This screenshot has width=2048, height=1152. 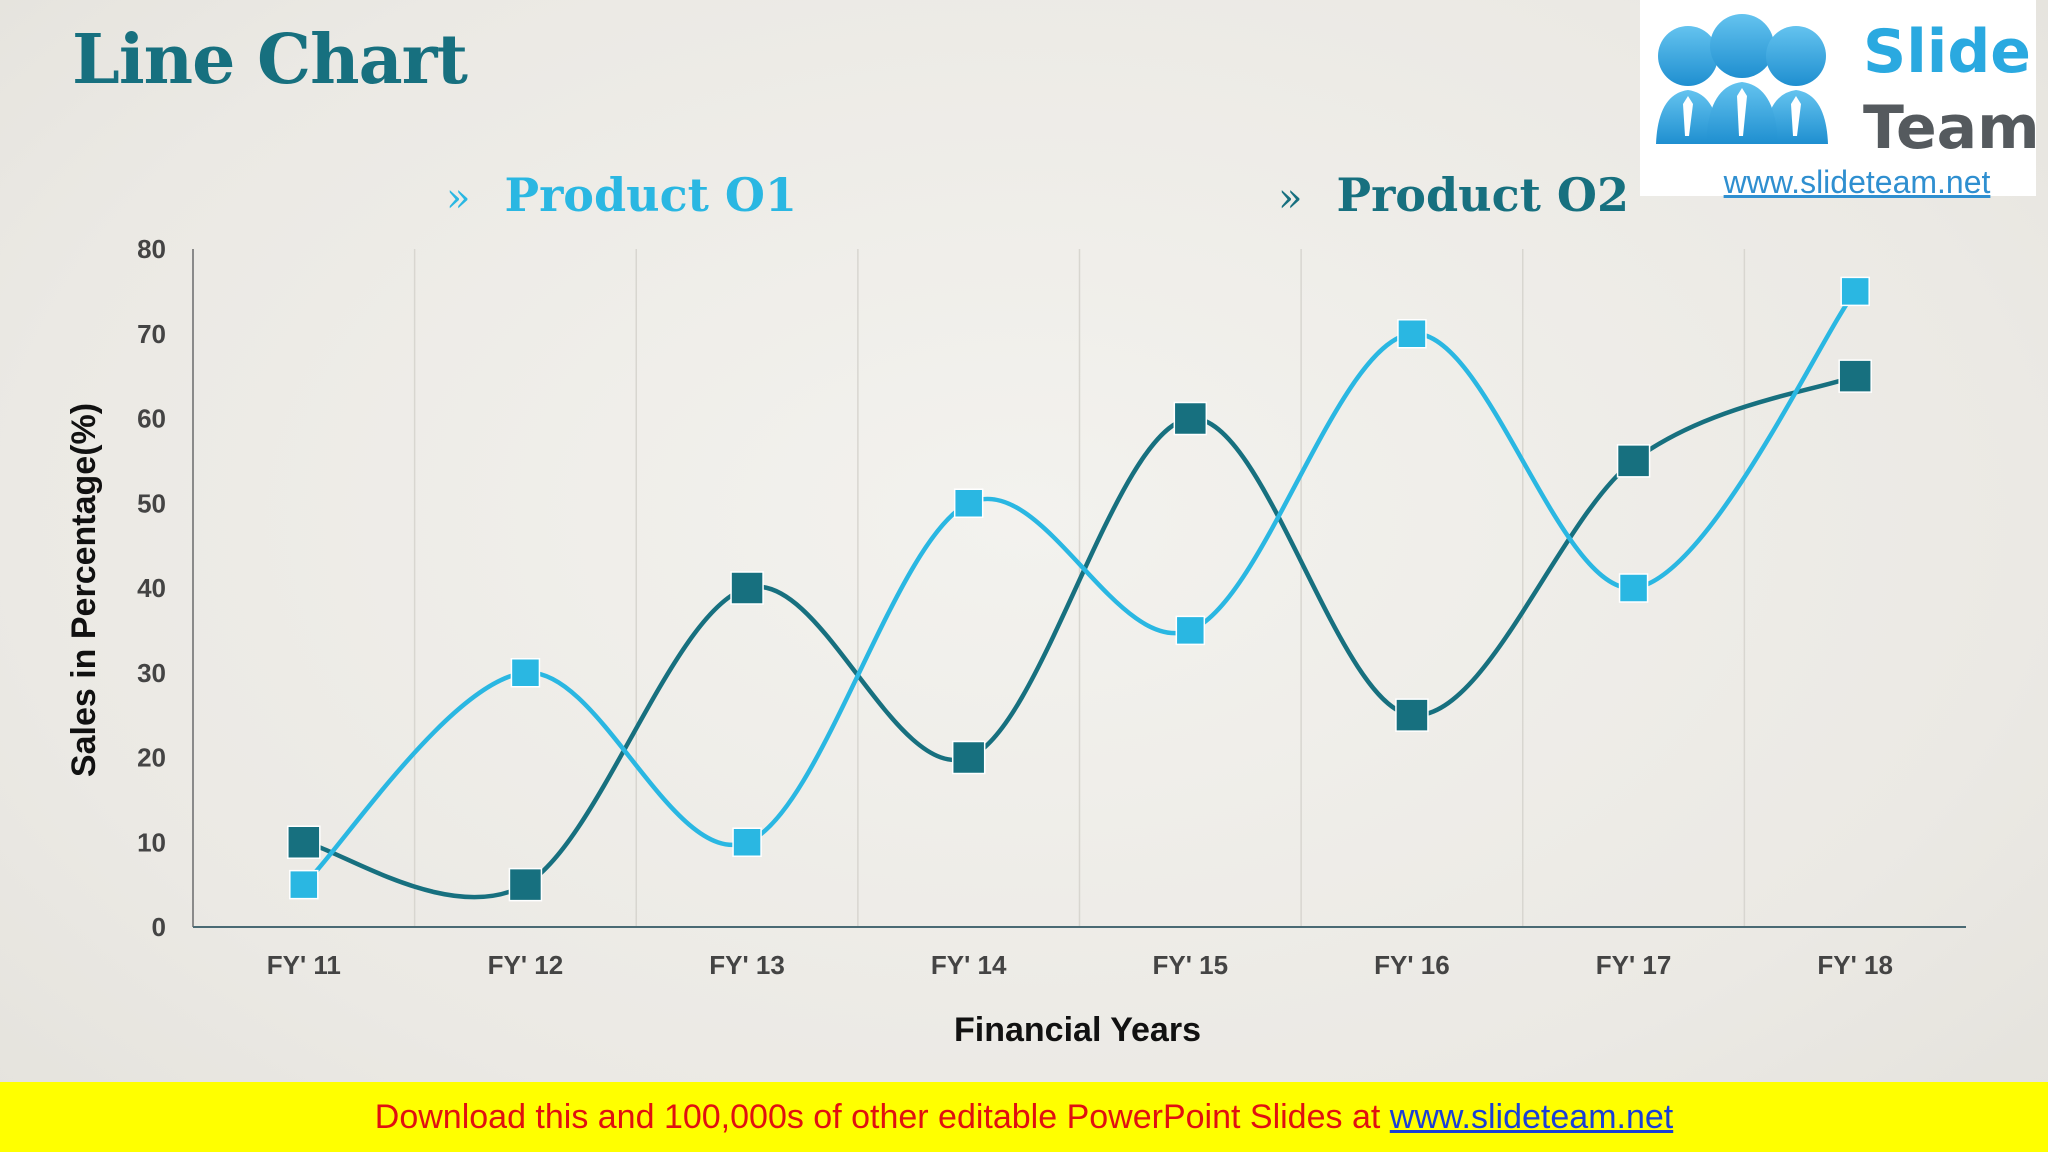 I want to click on y-tick-label: 20, so click(x=151, y=758).